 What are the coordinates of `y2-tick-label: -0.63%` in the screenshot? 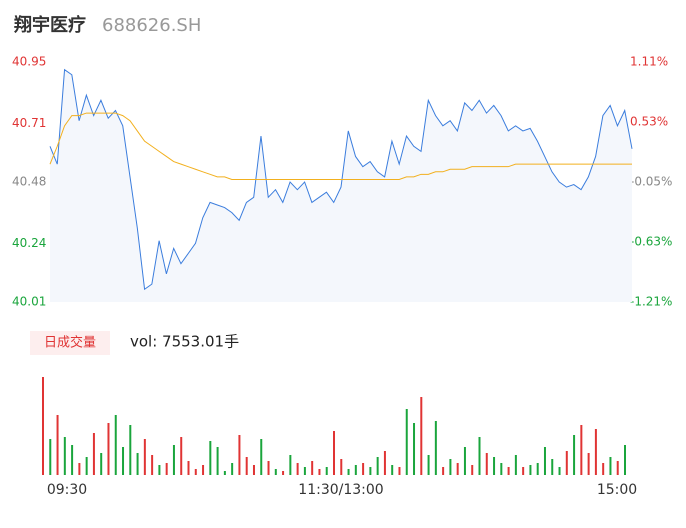 It's located at (651, 242).